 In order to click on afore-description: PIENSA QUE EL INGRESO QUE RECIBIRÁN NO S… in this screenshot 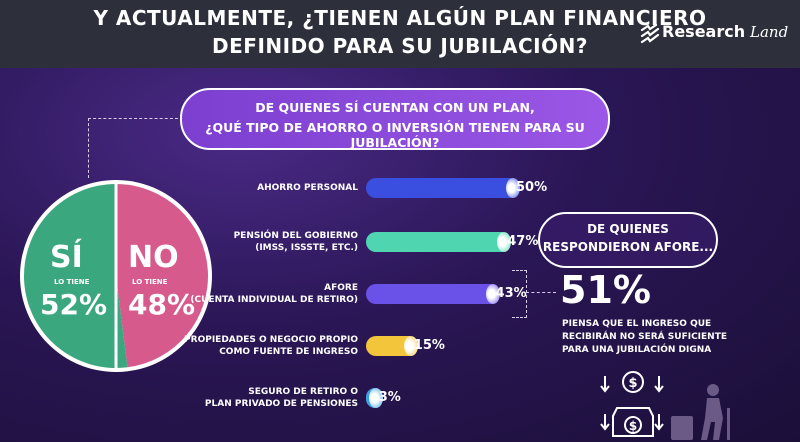, I will do `click(644, 337)`.